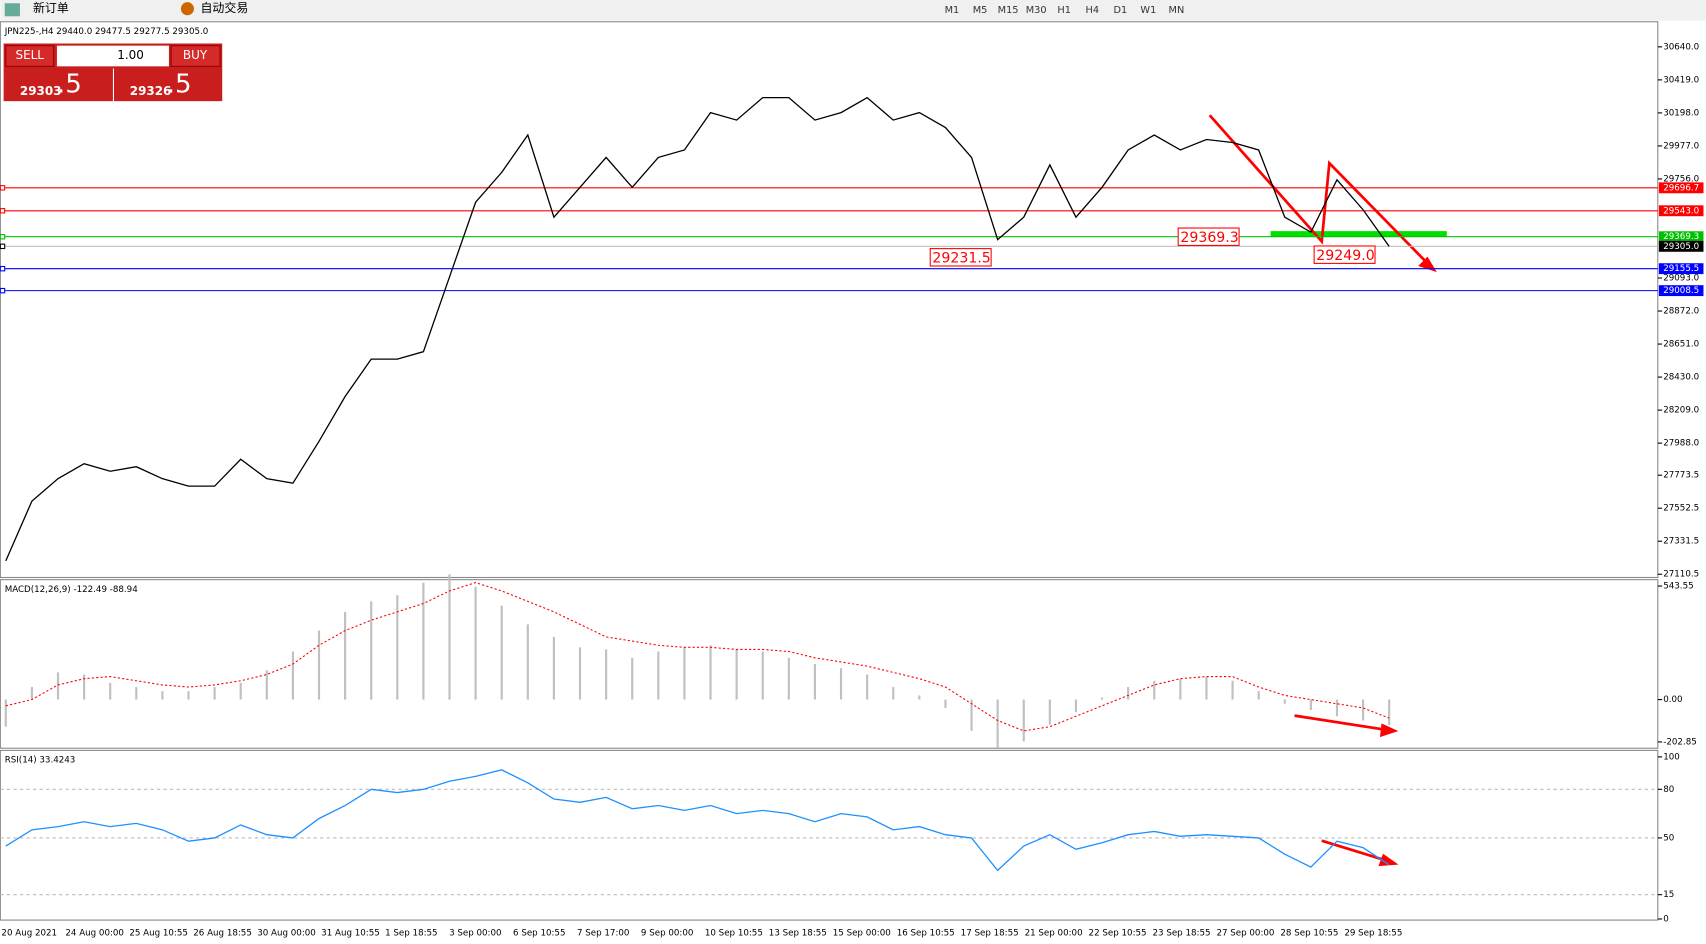  I want to click on x-tick-label: 13 Sep 18:55, so click(798, 934).